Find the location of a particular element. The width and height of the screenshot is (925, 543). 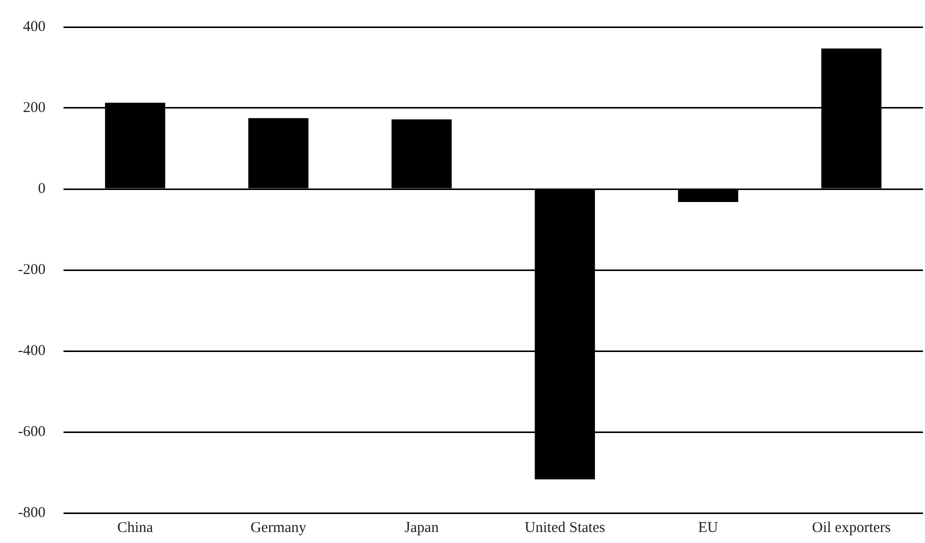

y-tick-label: 400 is located at coordinates (34, 26).